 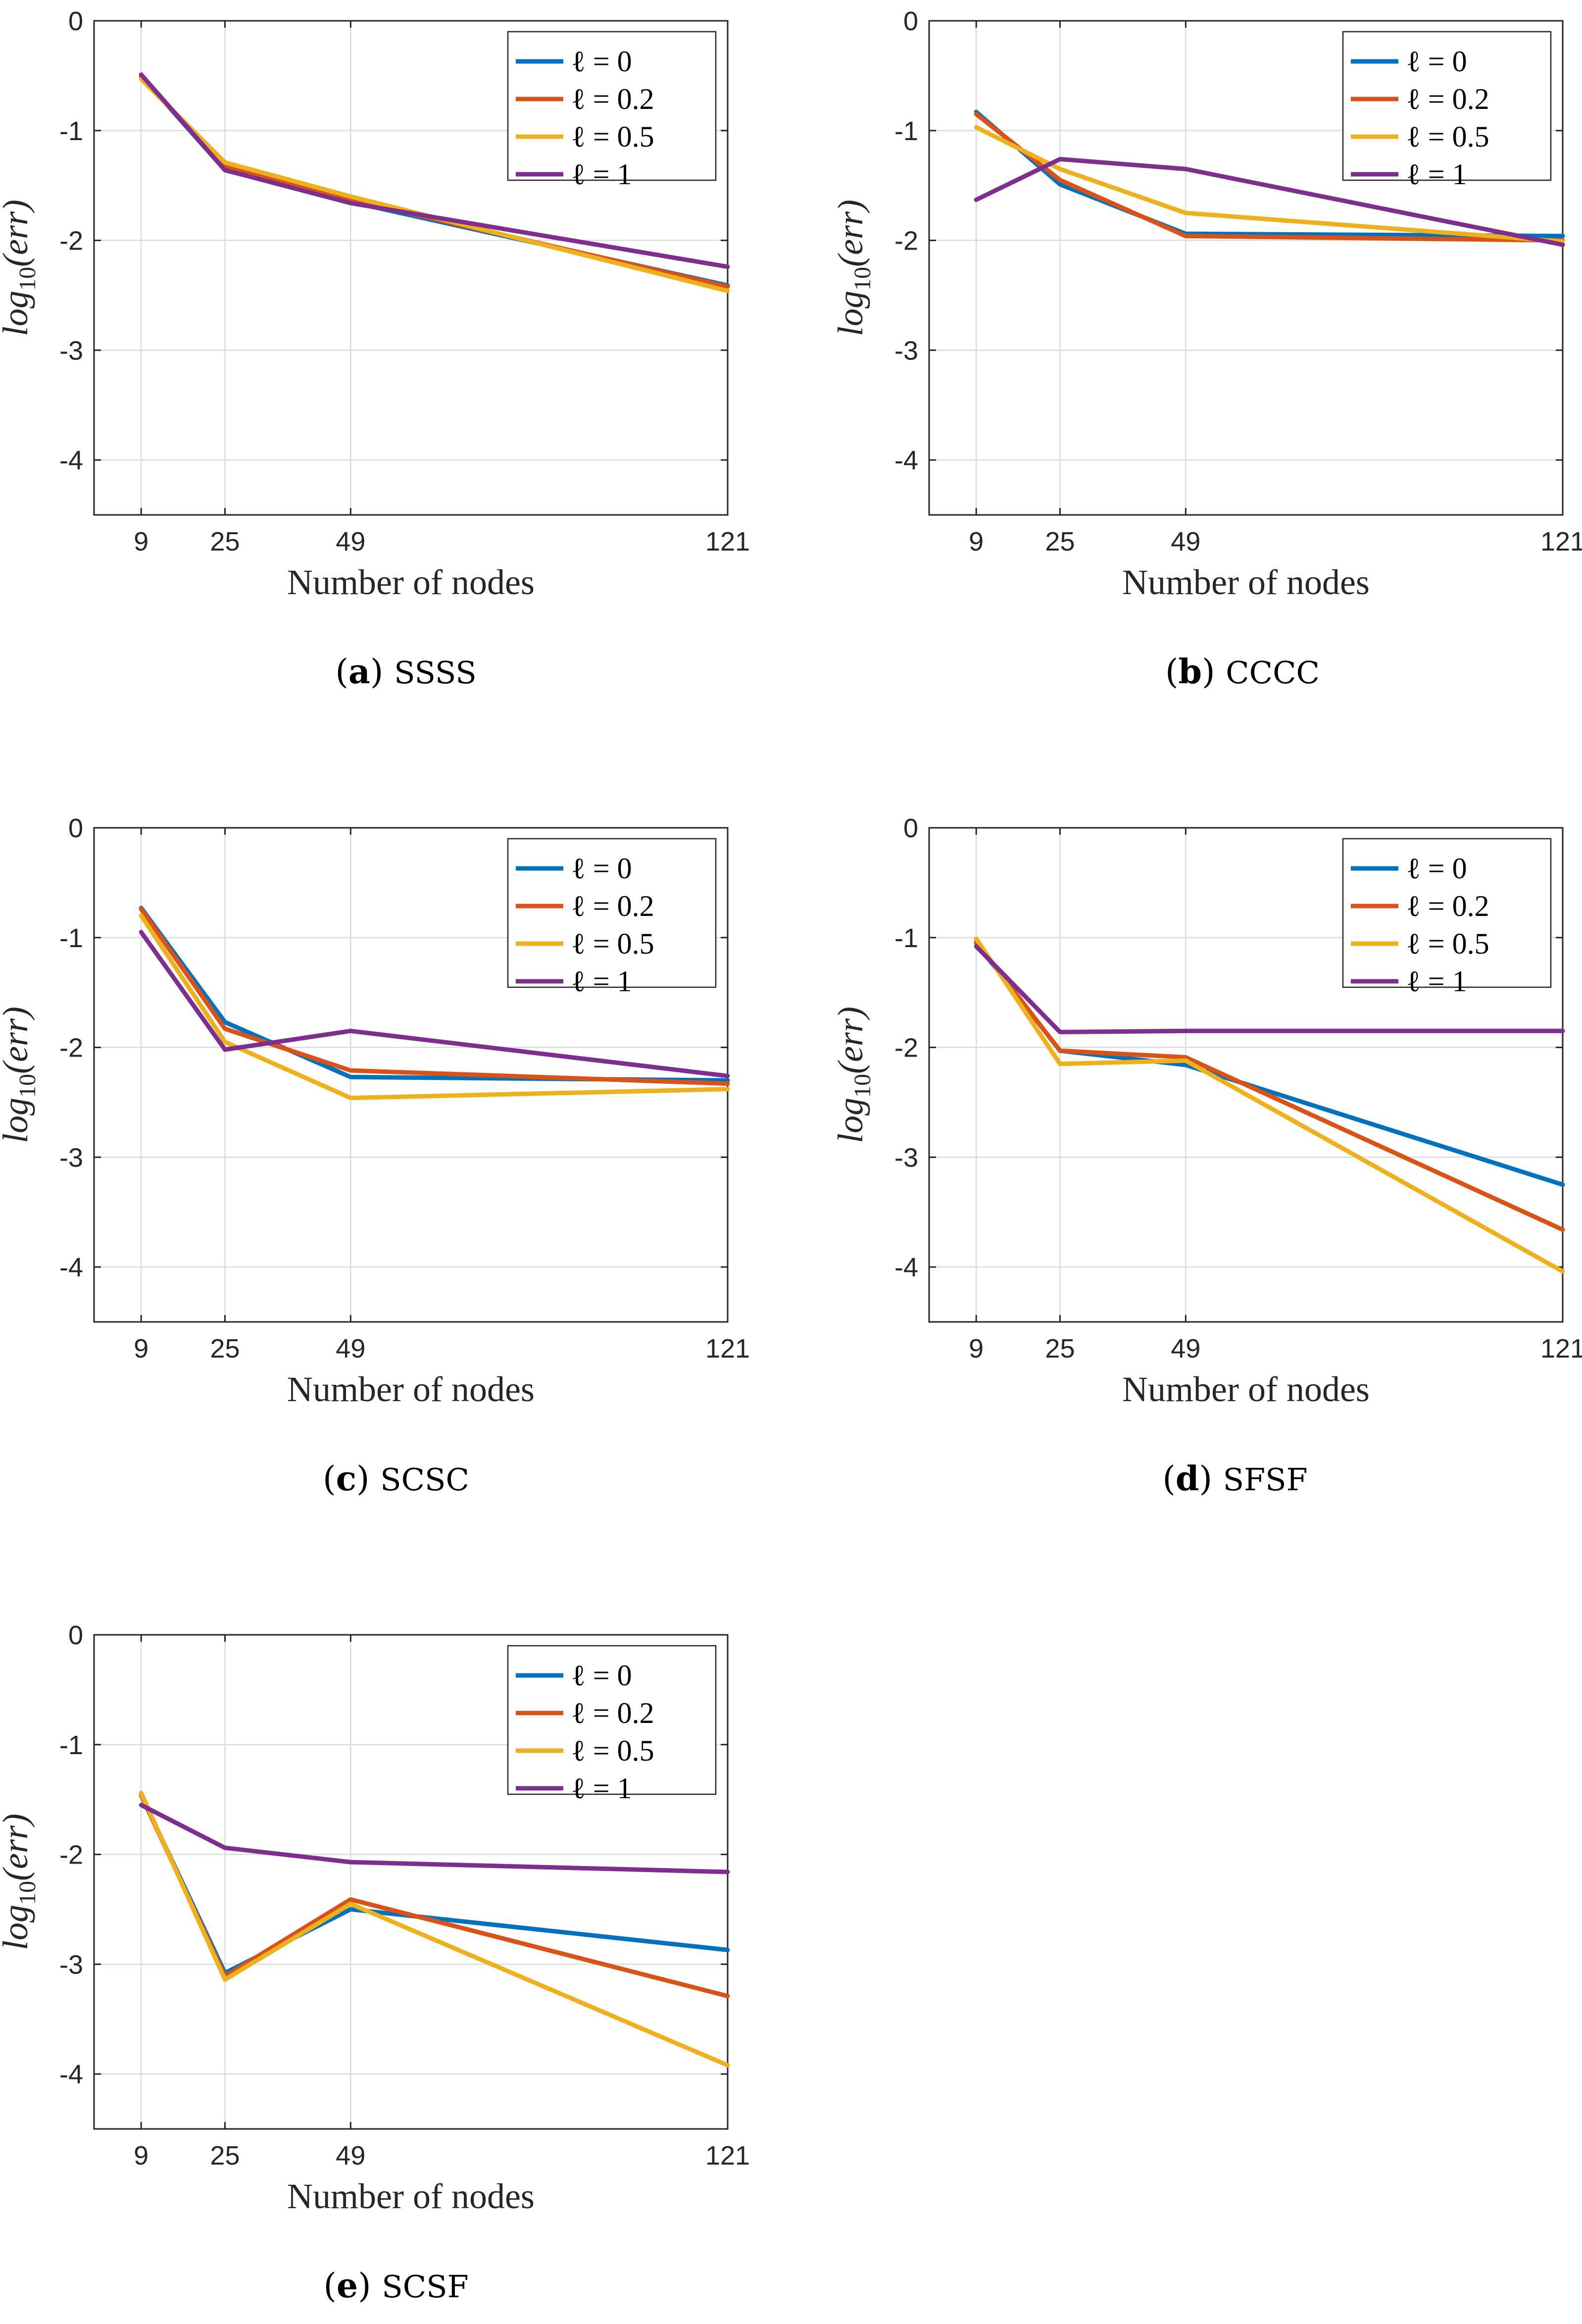 I want to click on caption-letter: c, so click(x=346, y=1479).